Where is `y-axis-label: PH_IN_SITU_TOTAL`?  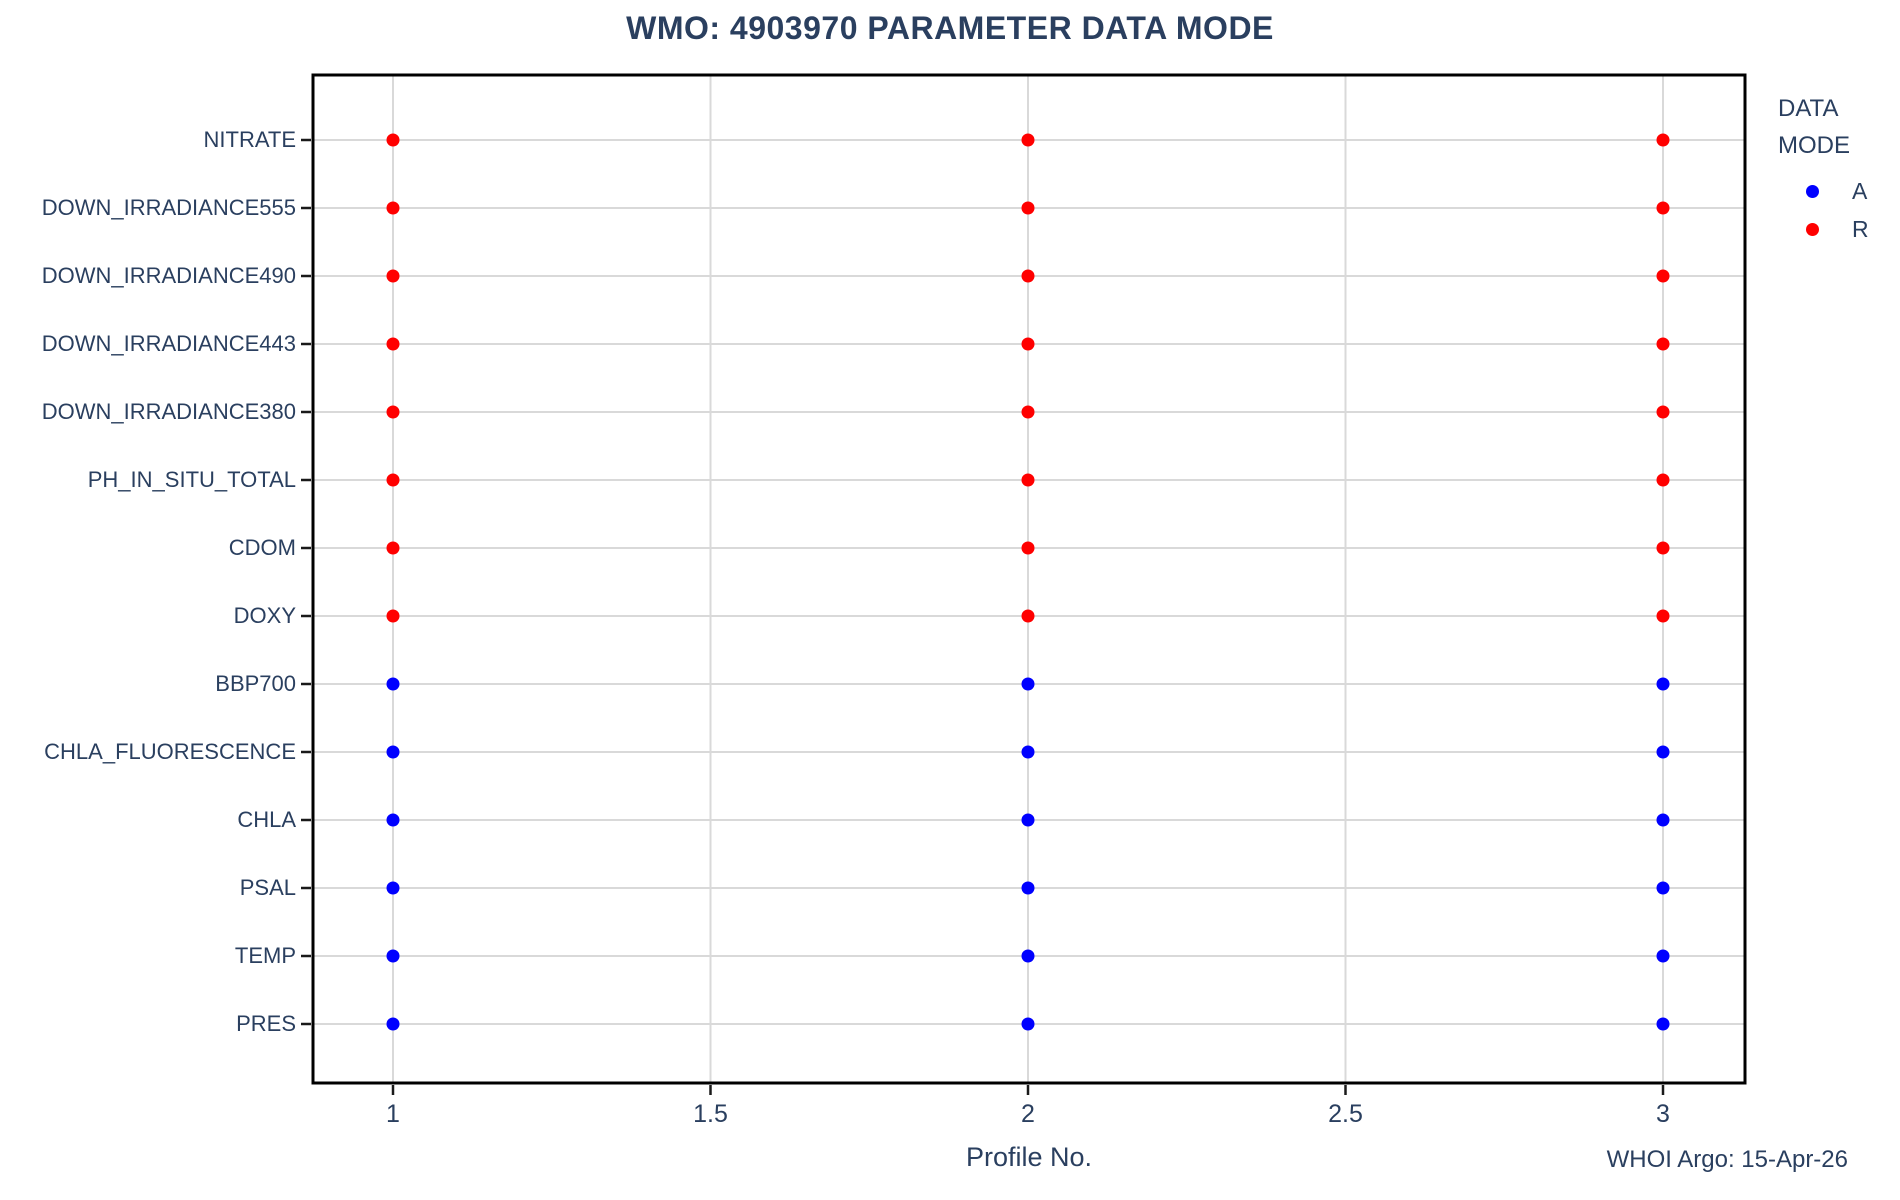
y-axis-label: PH_IN_SITU_TOTAL is located at coordinates (191, 479).